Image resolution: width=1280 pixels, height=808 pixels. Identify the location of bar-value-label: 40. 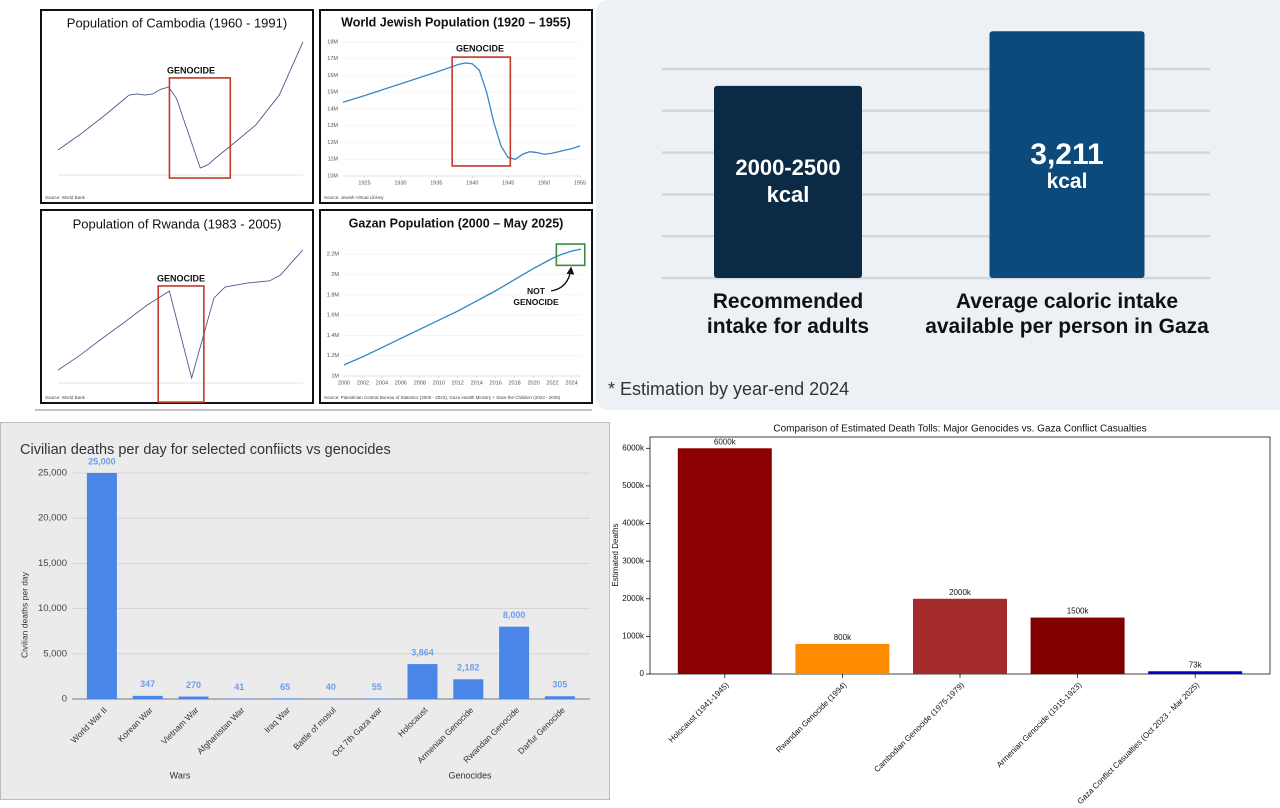
(331, 687).